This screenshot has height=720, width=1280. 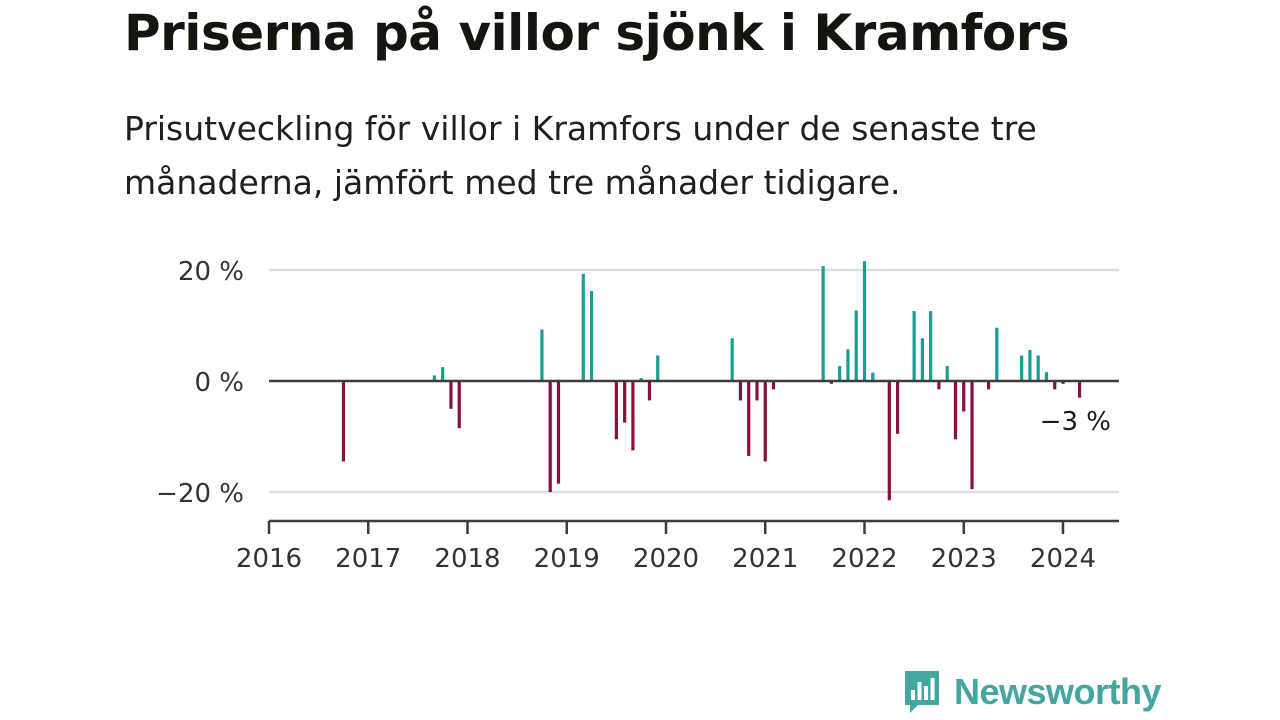 I want to click on chart-title: Priserna på villor sjönk i Kramfors, so click(x=597, y=33).